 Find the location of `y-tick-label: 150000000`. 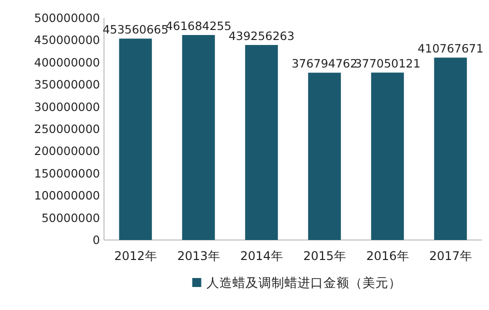

y-tick-label: 150000000 is located at coordinates (67, 173).